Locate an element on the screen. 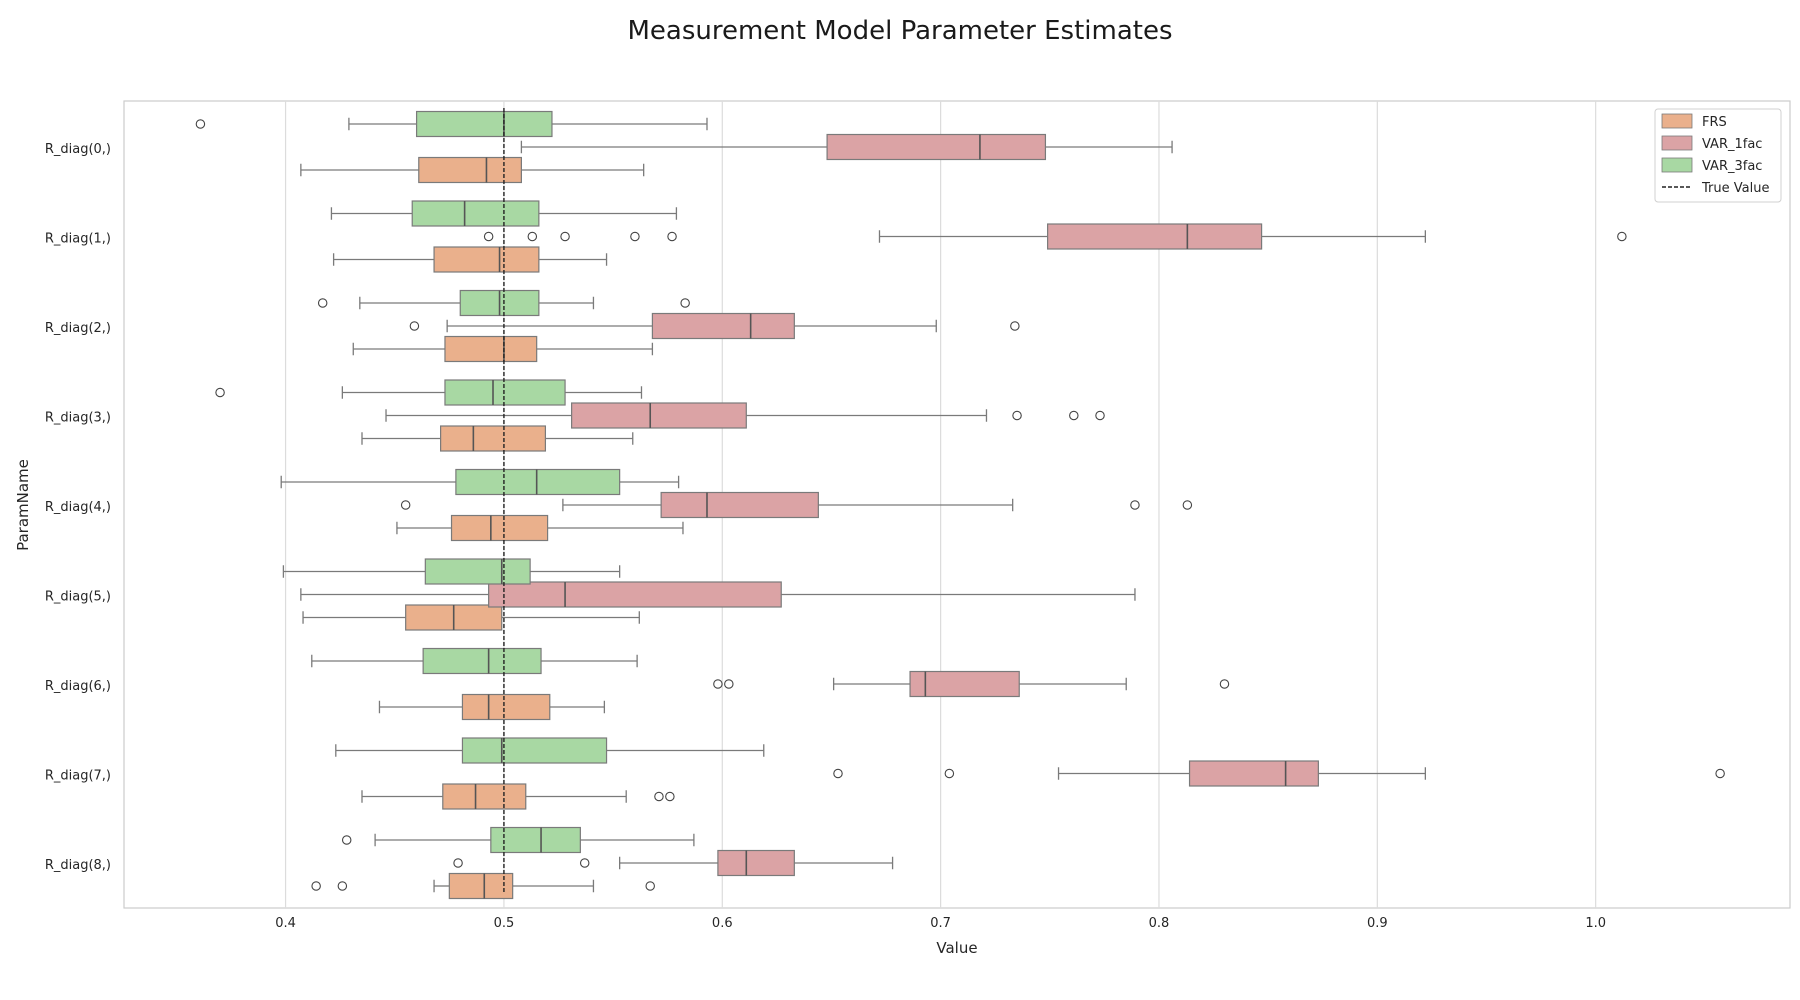  x-axis-ticks: 0.4 0.5 0.6 0.7 0.8 0.9 1.0 is located at coordinates (940, 923).